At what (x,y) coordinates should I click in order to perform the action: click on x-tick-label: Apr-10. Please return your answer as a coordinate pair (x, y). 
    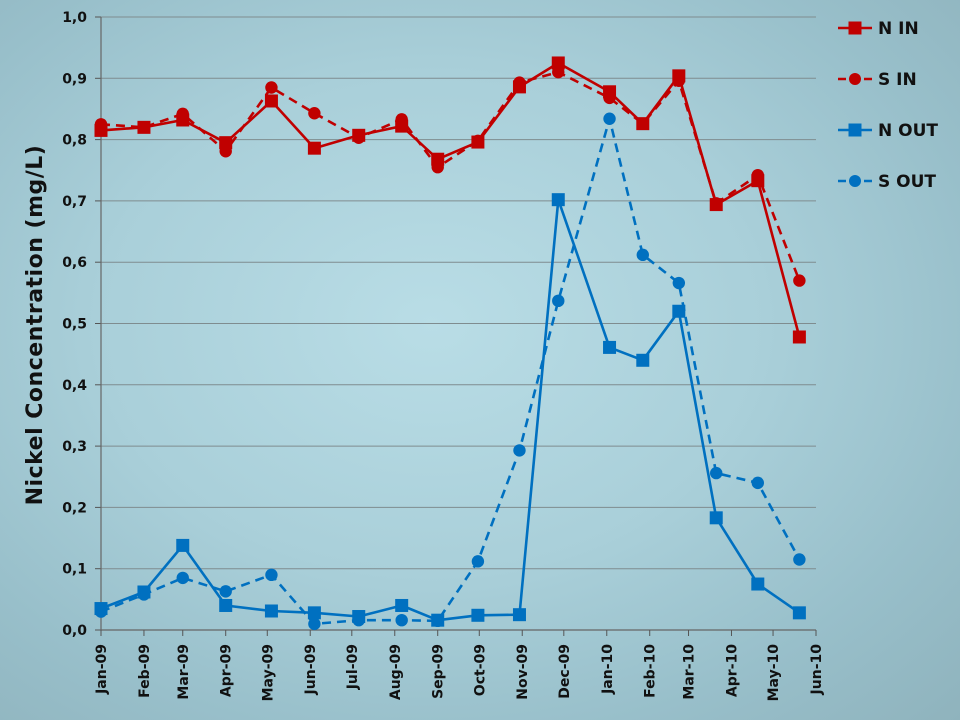
    Looking at the image, I should click on (732, 670).